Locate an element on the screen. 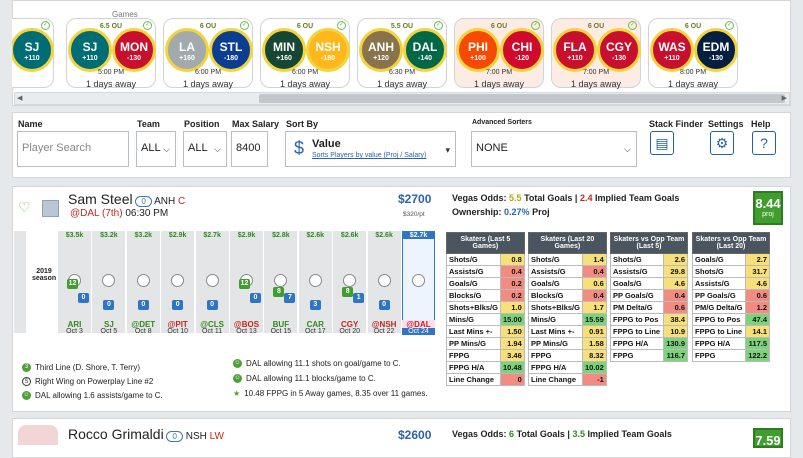 The height and width of the screenshot is (458, 803). home-team-logo: STL -180 is located at coordinates (231, 50).